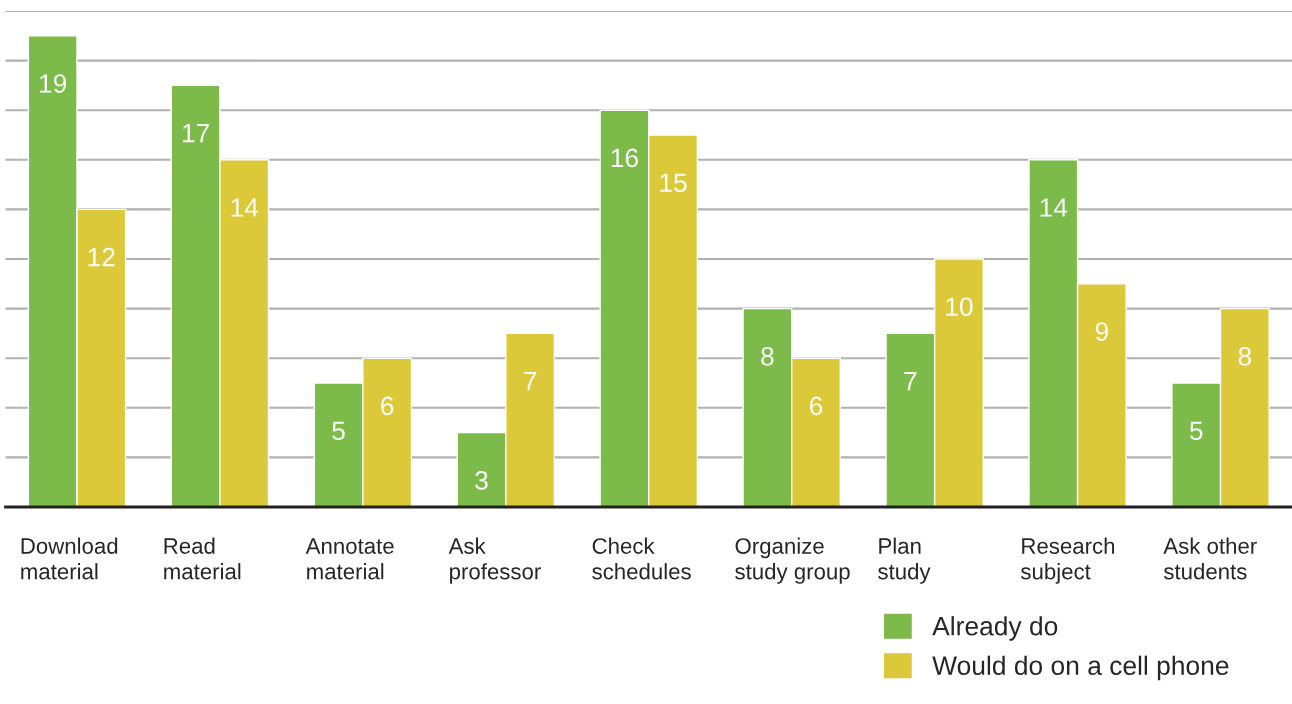 This screenshot has width=1292, height=704. What do you see at coordinates (1080, 668) in the screenshot?
I see `legend-label: Would do on a cell phone` at bounding box center [1080, 668].